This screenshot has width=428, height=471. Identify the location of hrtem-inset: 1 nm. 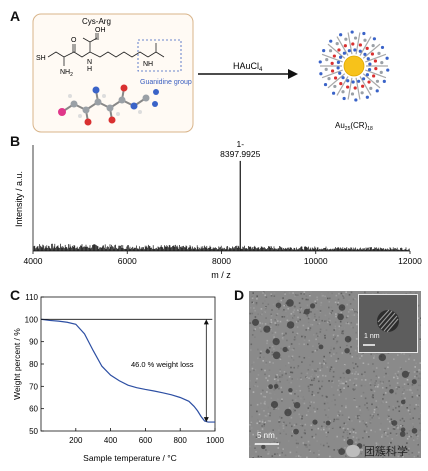
(388, 323).